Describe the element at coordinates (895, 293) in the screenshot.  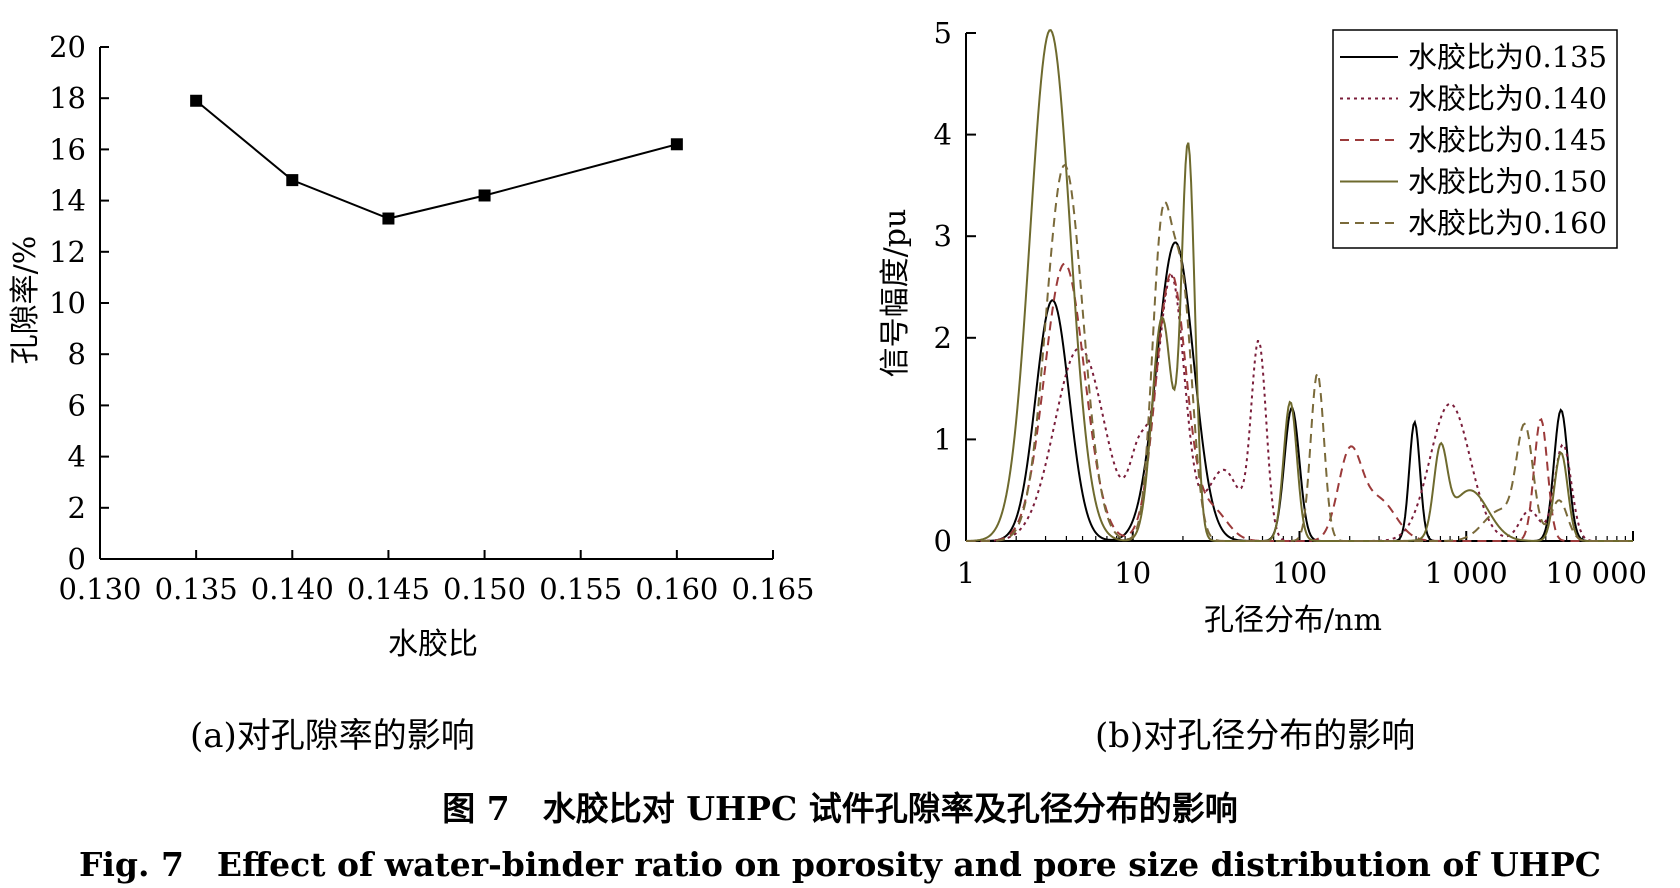
I see `pore-size-y-axis-label: 信号幅度/pu` at that location.